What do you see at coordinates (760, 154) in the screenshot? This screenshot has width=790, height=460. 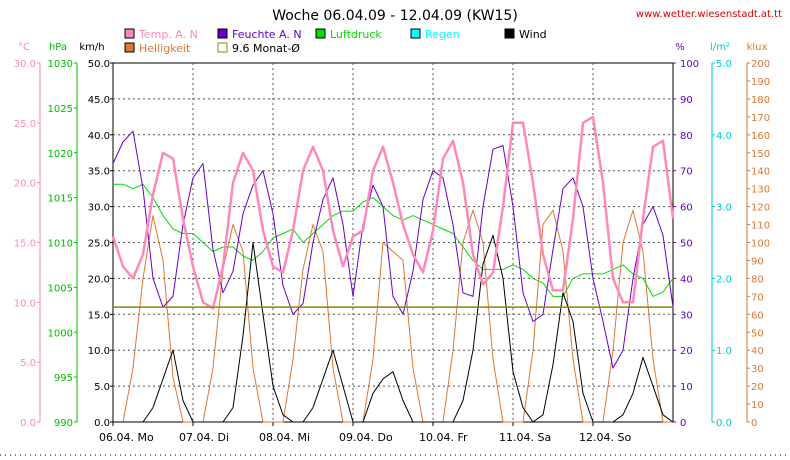 I see `light-axis-tick-label: 150` at bounding box center [760, 154].